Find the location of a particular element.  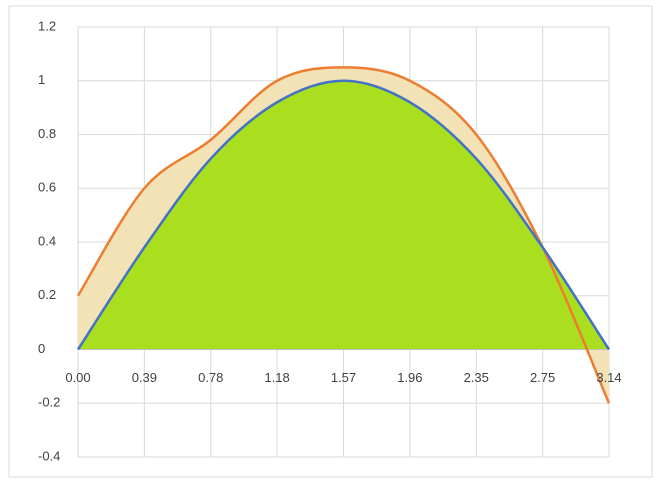

y-tick-label: 1 is located at coordinates (41, 79).